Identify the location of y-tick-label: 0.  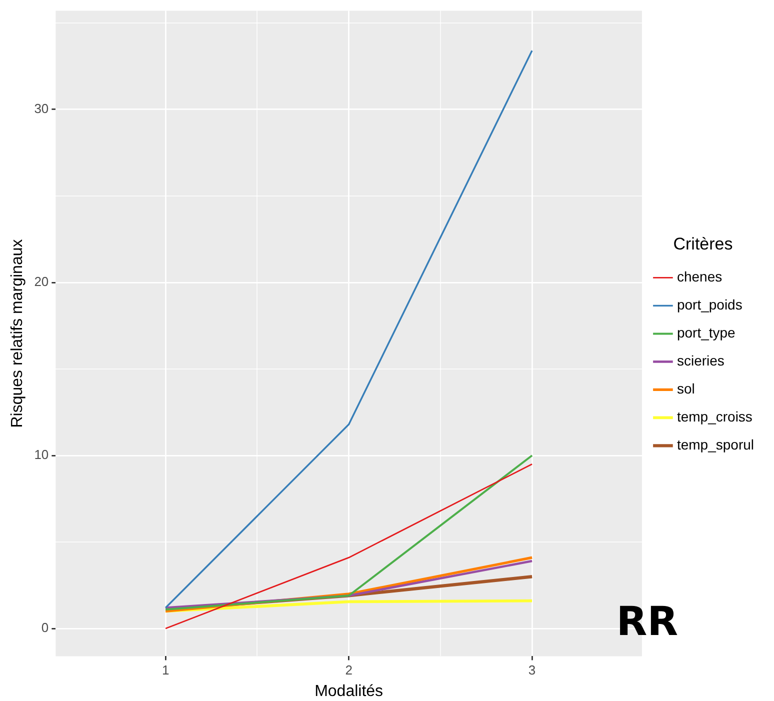
(45, 628).